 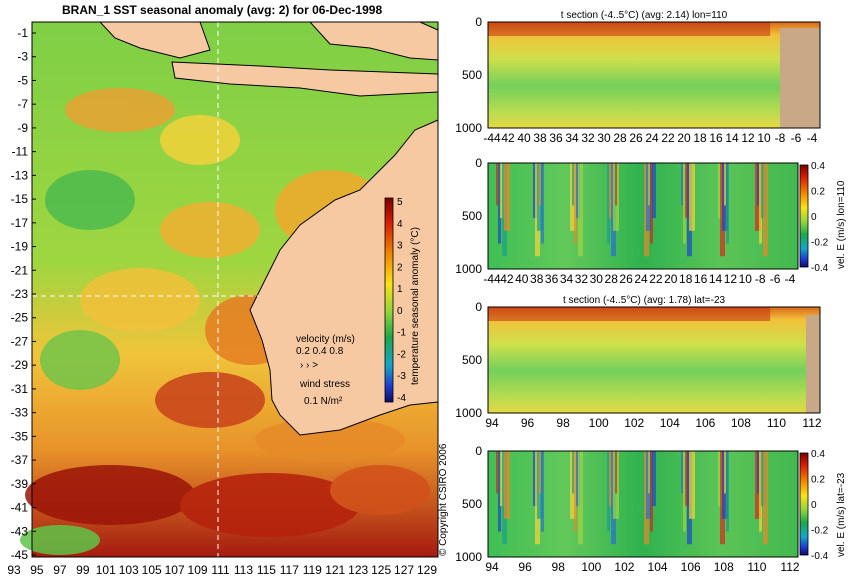 I want to click on section-x-tick-label: 30, so click(x=597, y=279).